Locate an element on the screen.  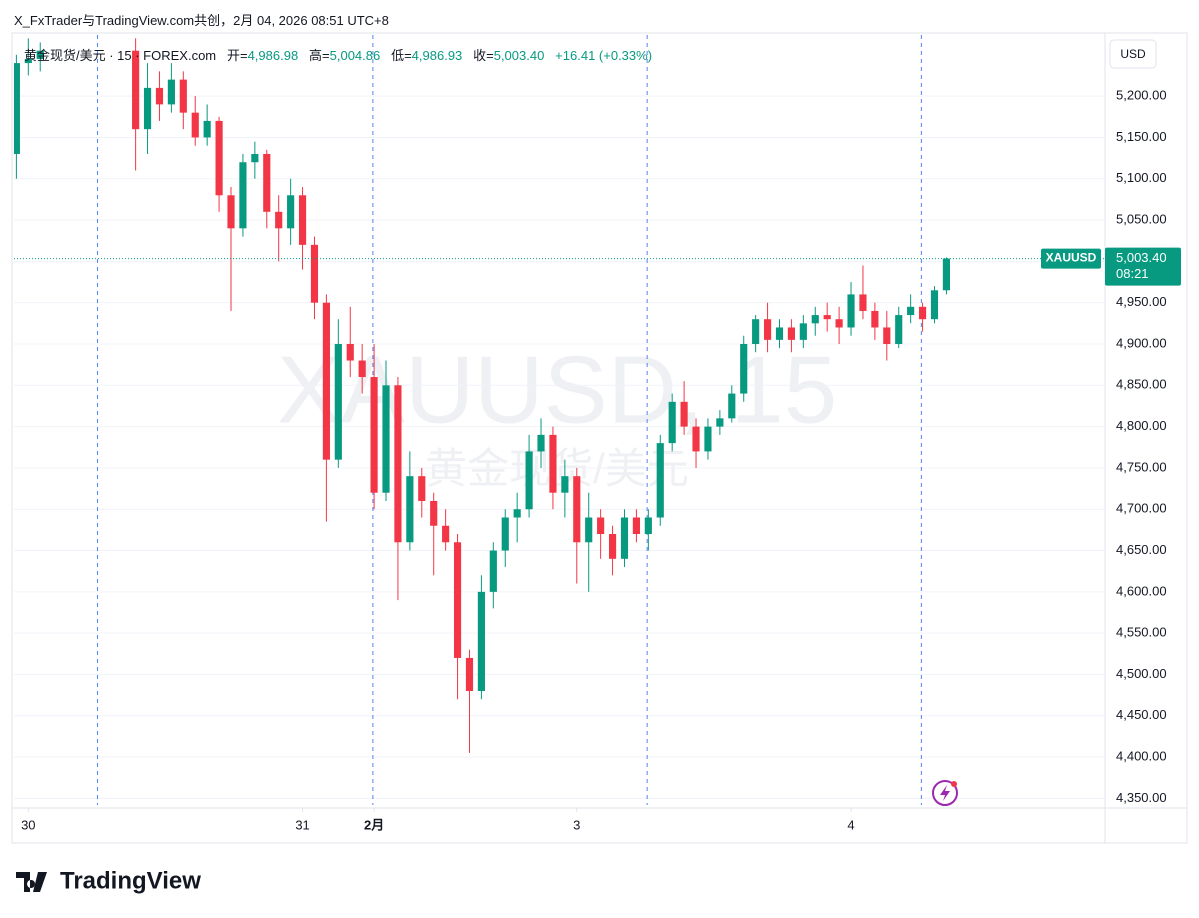
y-tick-label: 4,550.00 is located at coordinates (1141, 632).